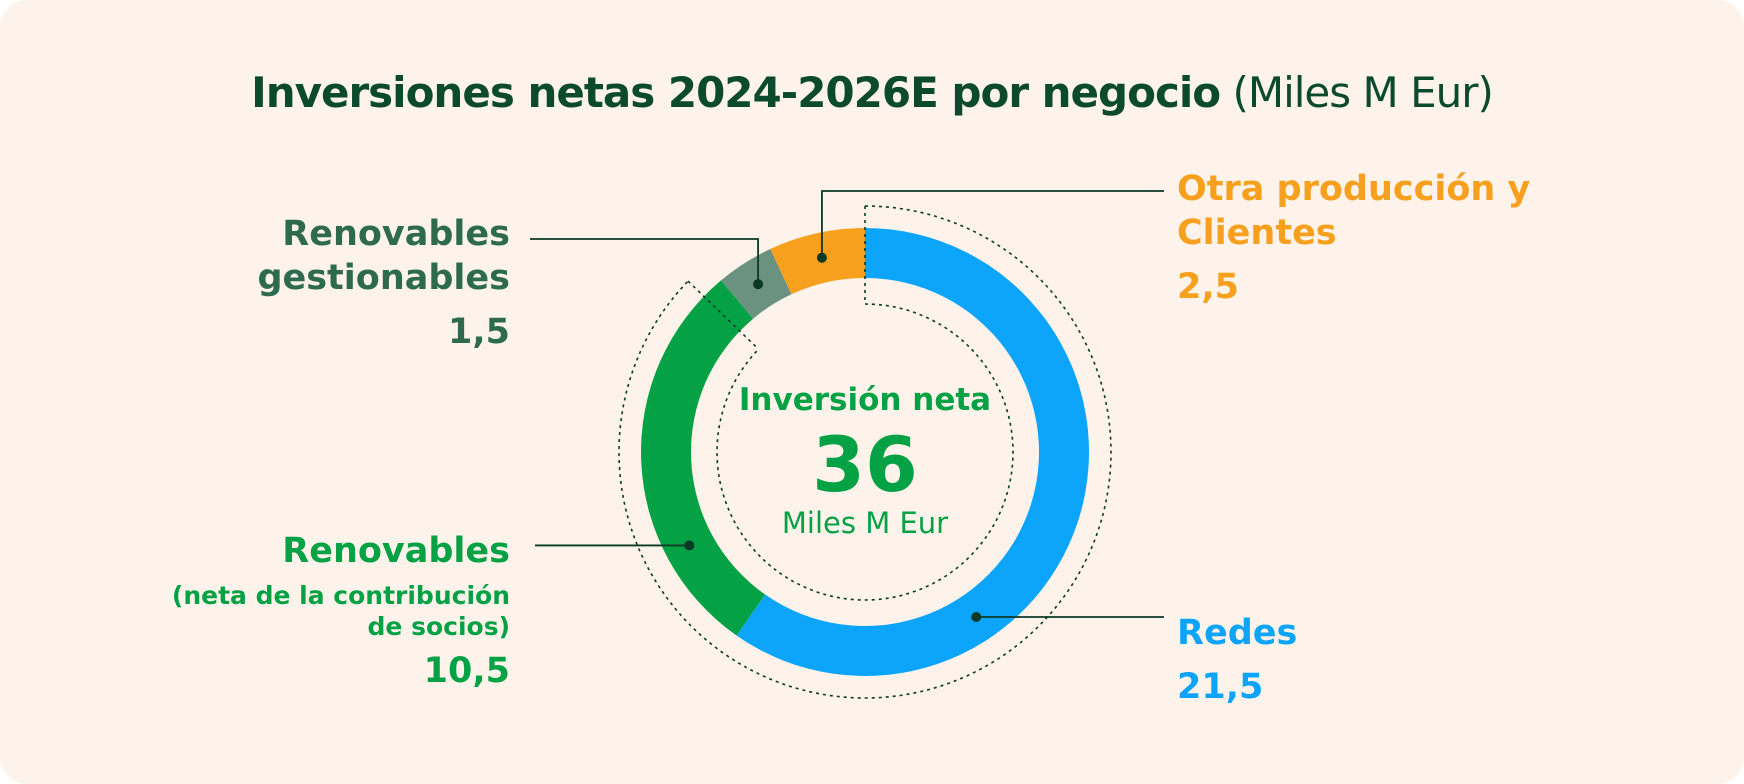  Describe the element at coordinates (644, 261) in the screenshot. I see `leader-gestionables-line` at that location.